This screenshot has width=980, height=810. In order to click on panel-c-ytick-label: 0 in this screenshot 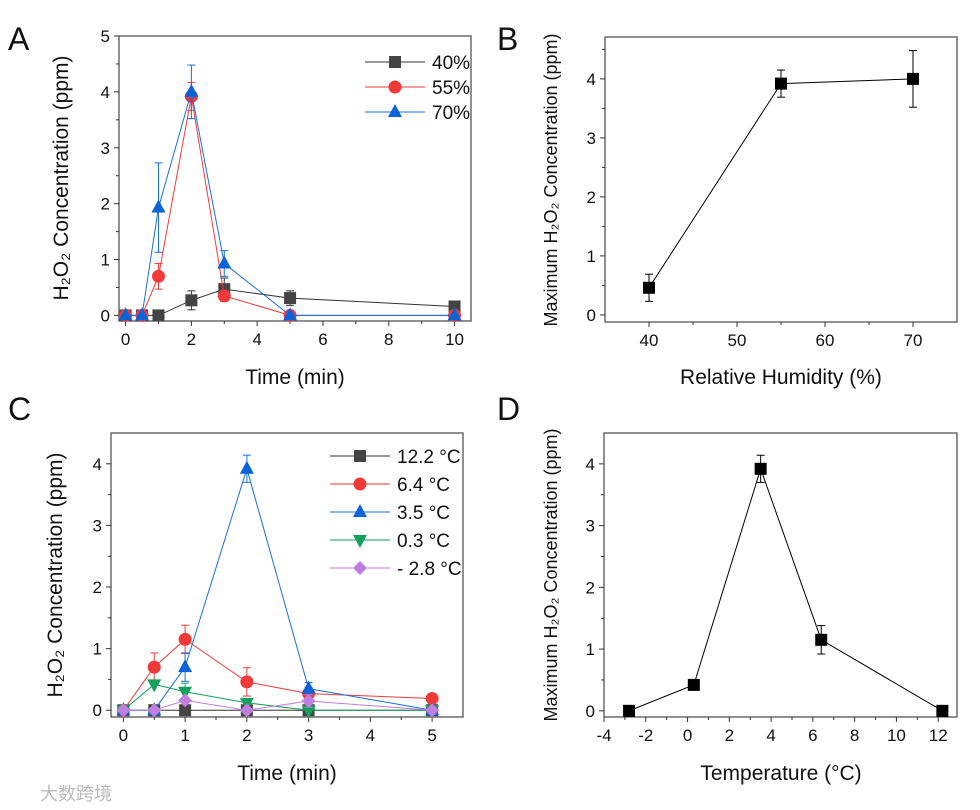, I will do `click(97, 710)`.